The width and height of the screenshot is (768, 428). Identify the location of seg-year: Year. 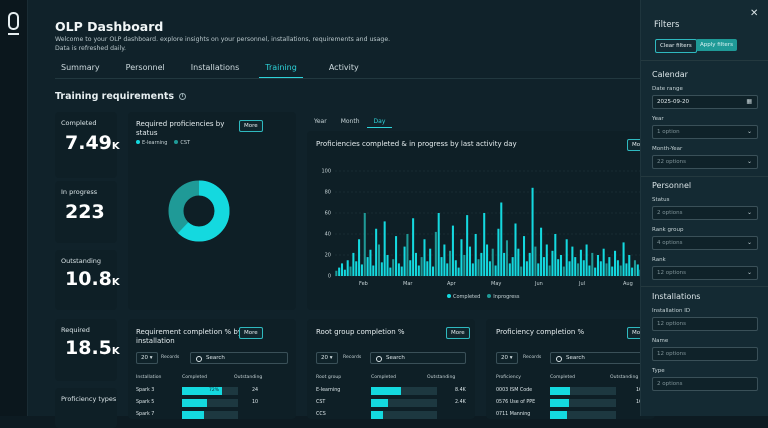
(320, 121).